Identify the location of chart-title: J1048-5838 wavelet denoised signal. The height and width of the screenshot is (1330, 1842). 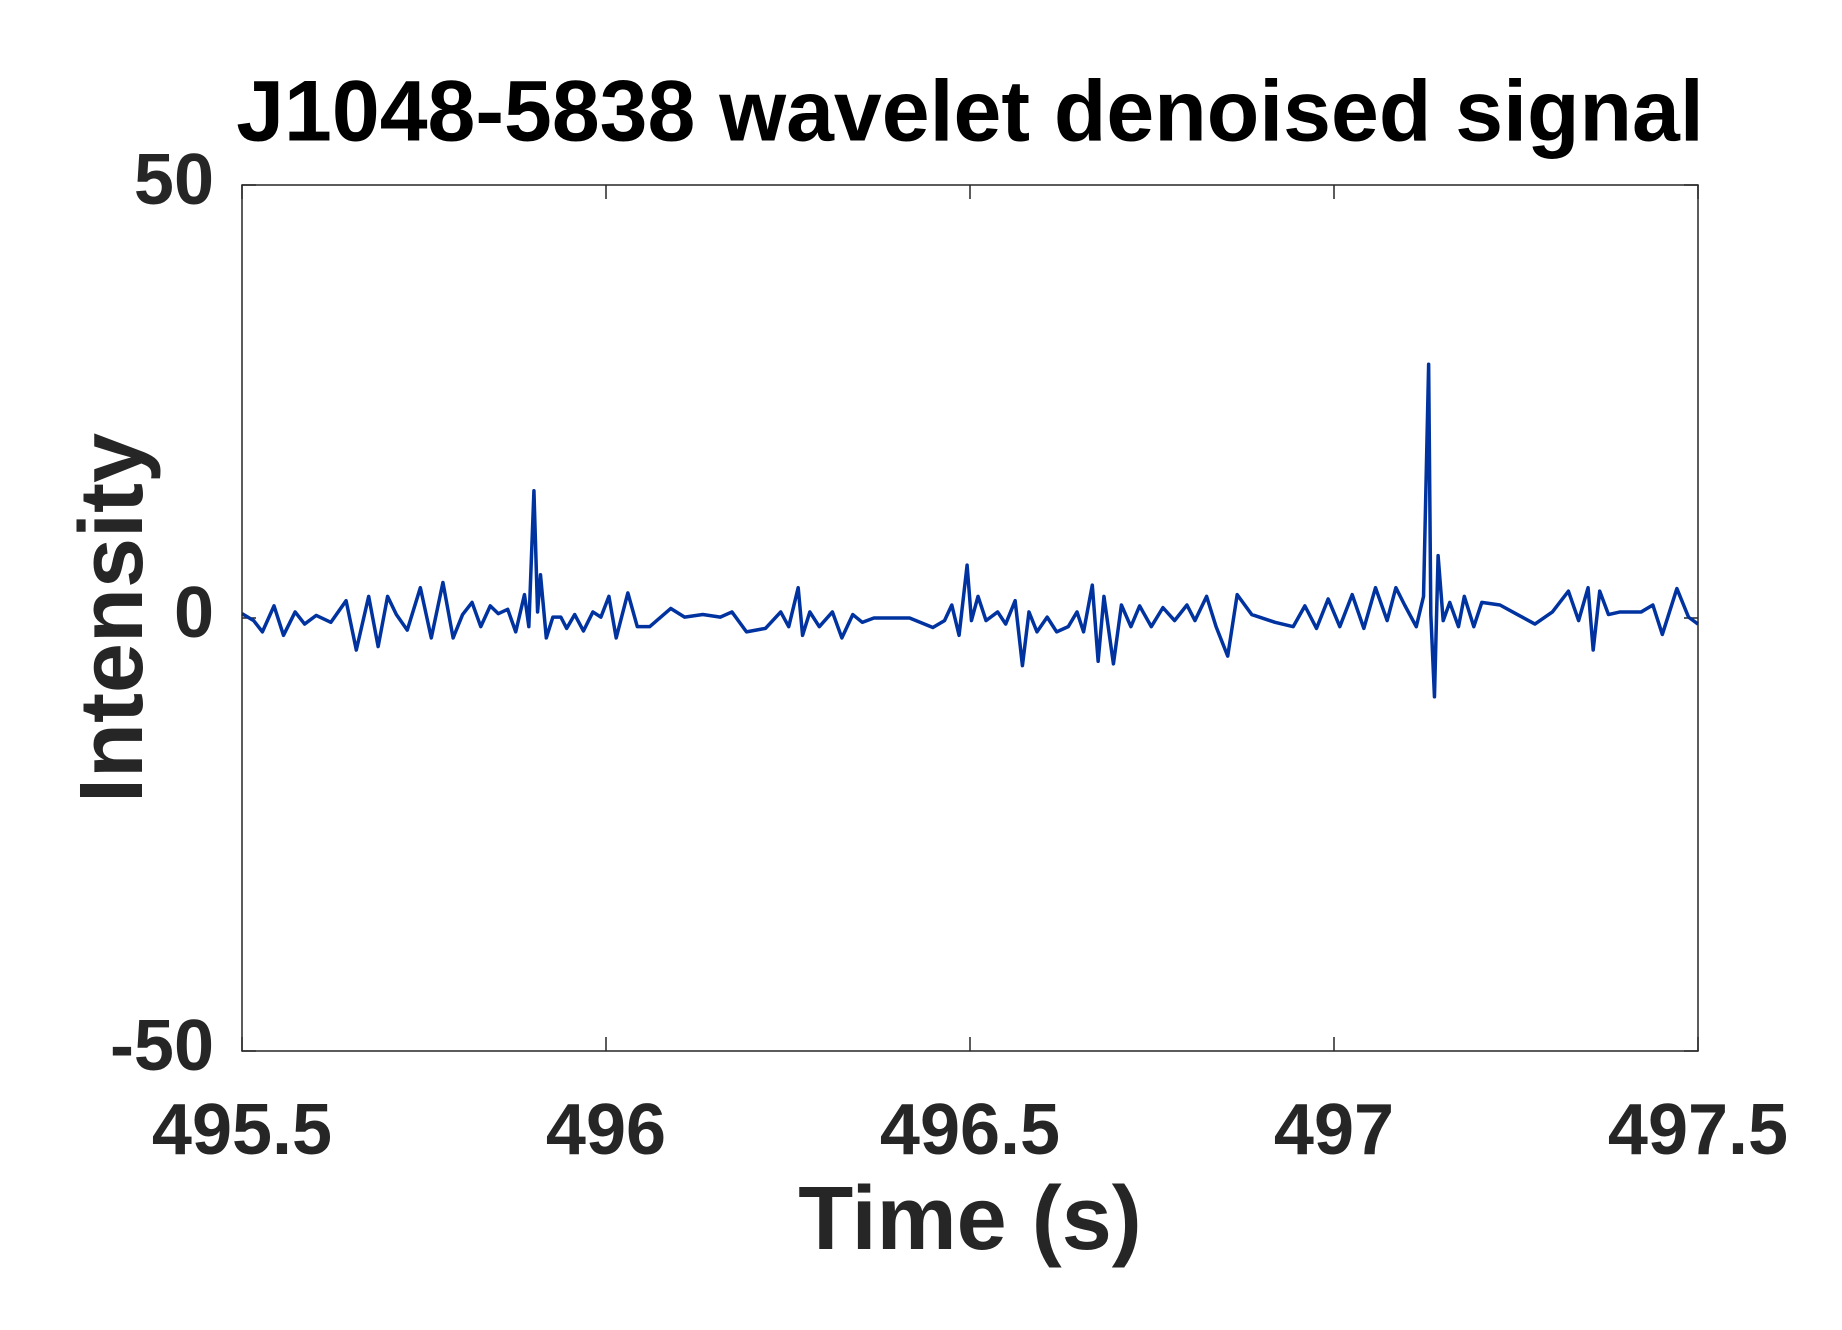
(970, 112).